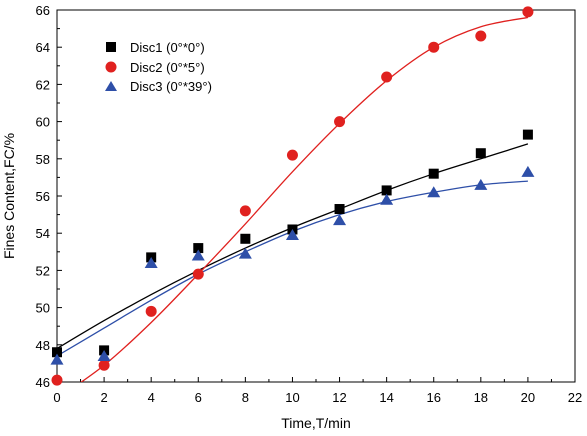  What do you see at coordinates (43, 10) in the screenshot?
I see `y-tick-label: 66` at bounding box center [43, 10].